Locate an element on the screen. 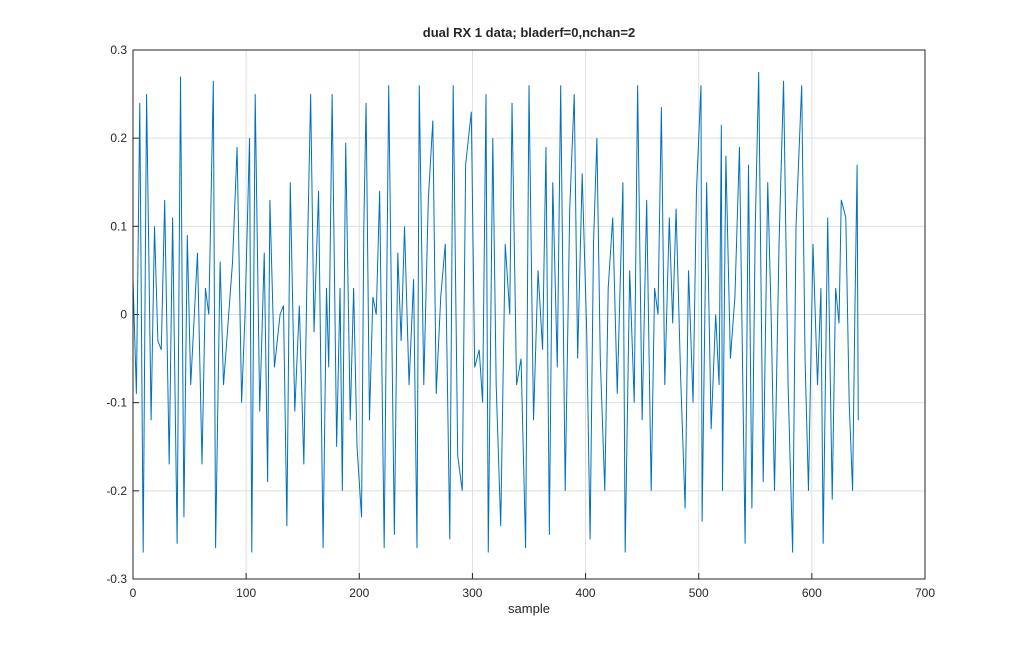 This screenshot has width=1024, height=656. y-tick-label: -0.1 is located at coordinates (116, 403).